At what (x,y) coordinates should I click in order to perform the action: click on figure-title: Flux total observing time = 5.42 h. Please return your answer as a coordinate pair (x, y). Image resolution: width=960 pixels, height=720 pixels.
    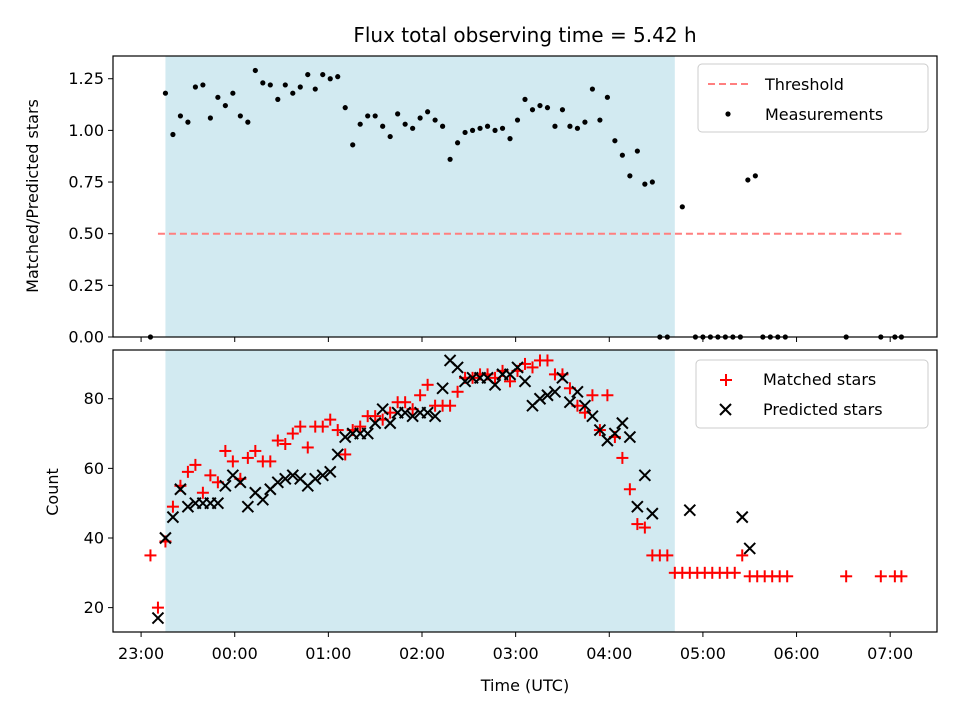
    Looking at the image, I should click on (524, 35).